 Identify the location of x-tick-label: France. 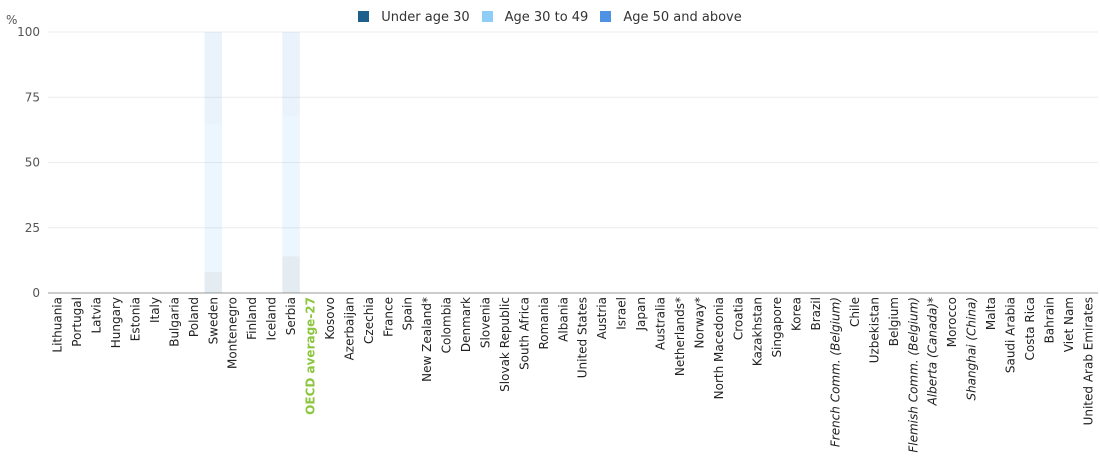
(388, 317).